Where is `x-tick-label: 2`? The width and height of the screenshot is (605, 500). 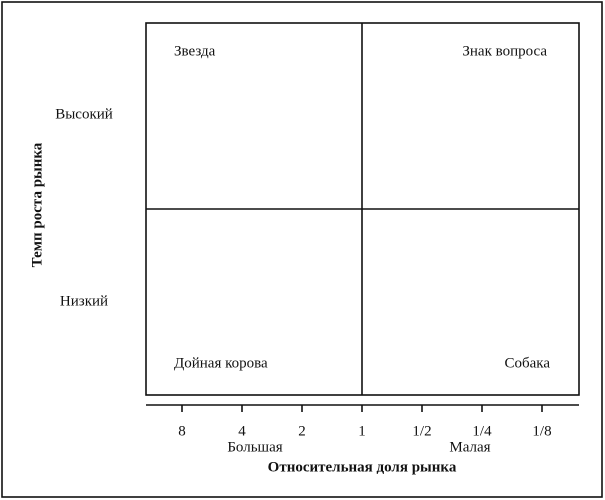 x-tick-label: 2 is located at coordinates (302, 431).